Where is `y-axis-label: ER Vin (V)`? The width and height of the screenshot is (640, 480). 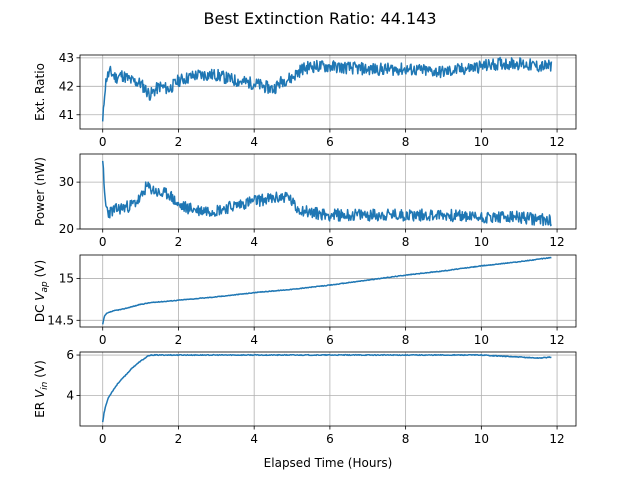
y-axis-label: ER Vin (V) is located at coordinates (41, 389).